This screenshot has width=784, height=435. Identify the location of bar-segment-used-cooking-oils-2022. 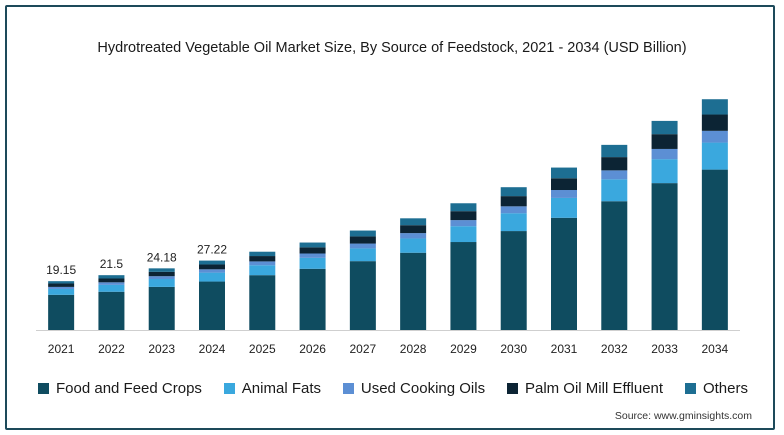
(111, 283).